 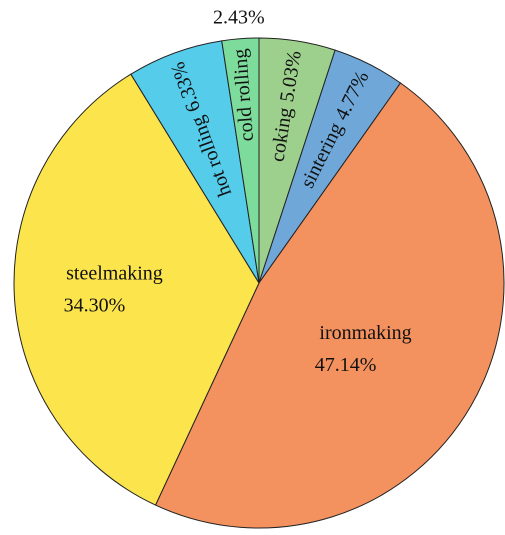 What do you see at coordinates (114, 273) in the screenshot?
I see `slice-label: steelmaking` at bounding box center [114, 273].